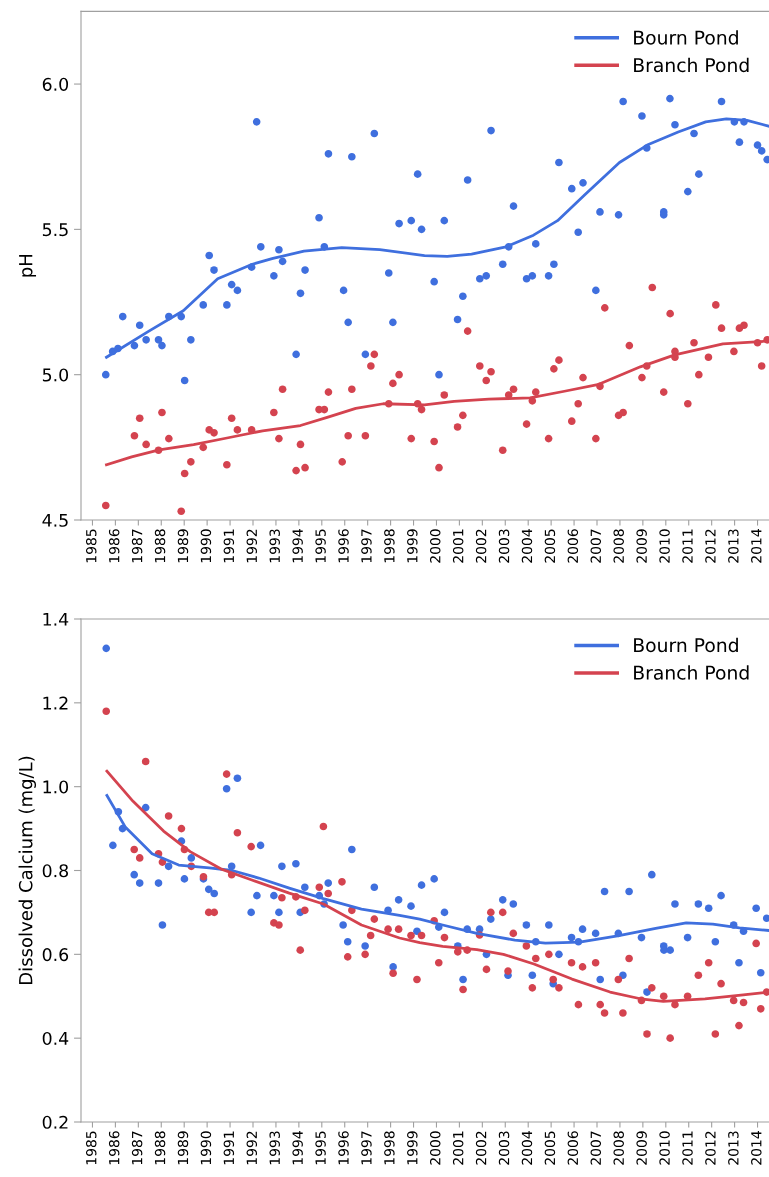 This screenshot has height=1177, width=769. I want to click on y-tick-label: 6.0, so click(55, 84).